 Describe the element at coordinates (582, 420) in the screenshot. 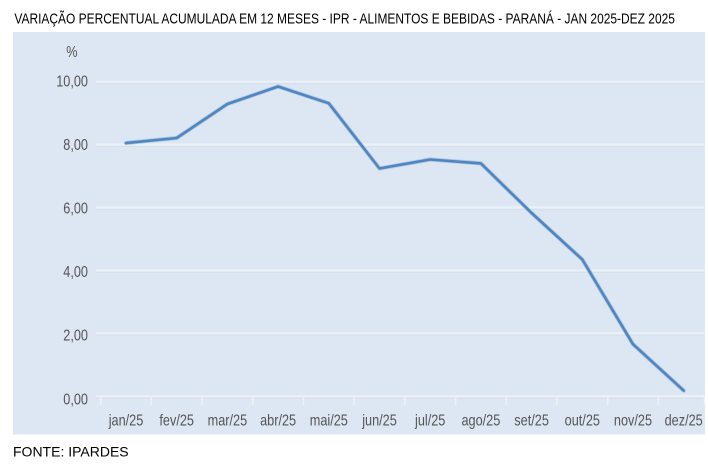

I see `svg-text: out/25` at that location.